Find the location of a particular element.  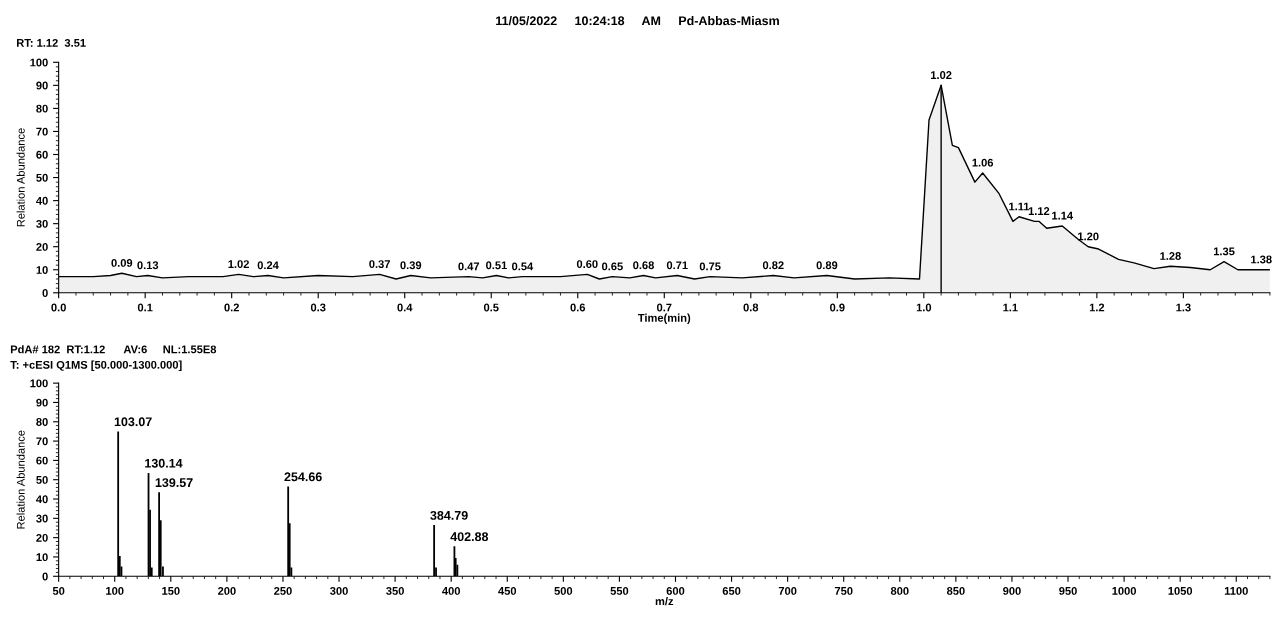

x-tick-label: 350 is located at coordinates (395, 590).